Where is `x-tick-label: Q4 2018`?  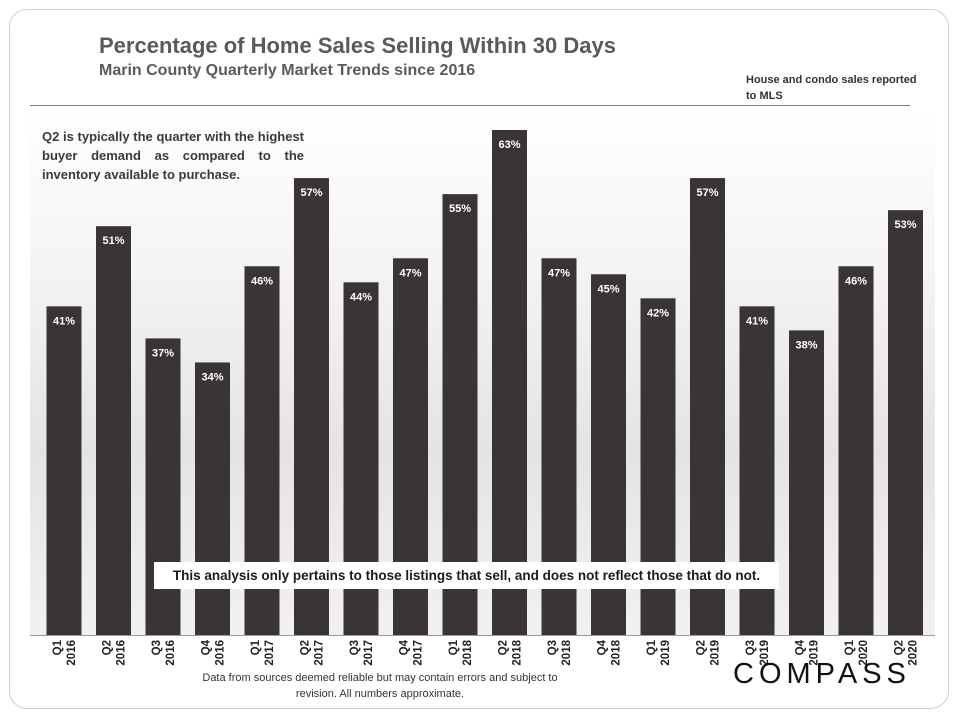 x-tick-label: Q4 2018 is located at coordinates (610, 652).